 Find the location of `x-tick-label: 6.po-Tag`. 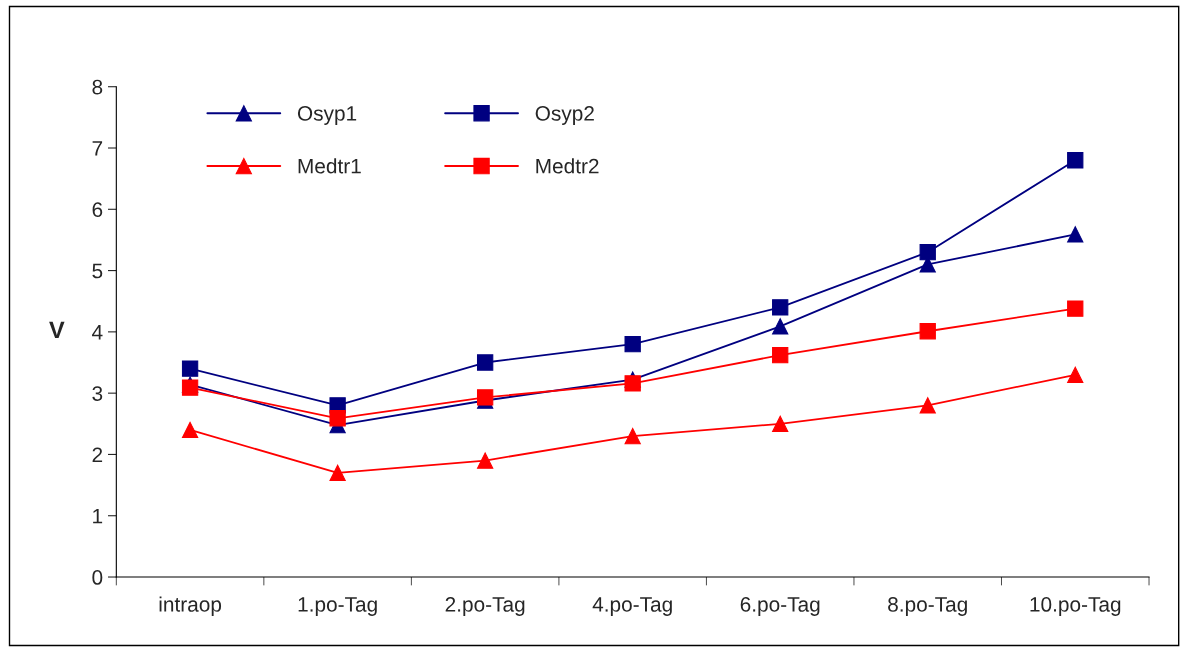

x-tick-label: 6.po-Tag is located at coordinates (780, 606).